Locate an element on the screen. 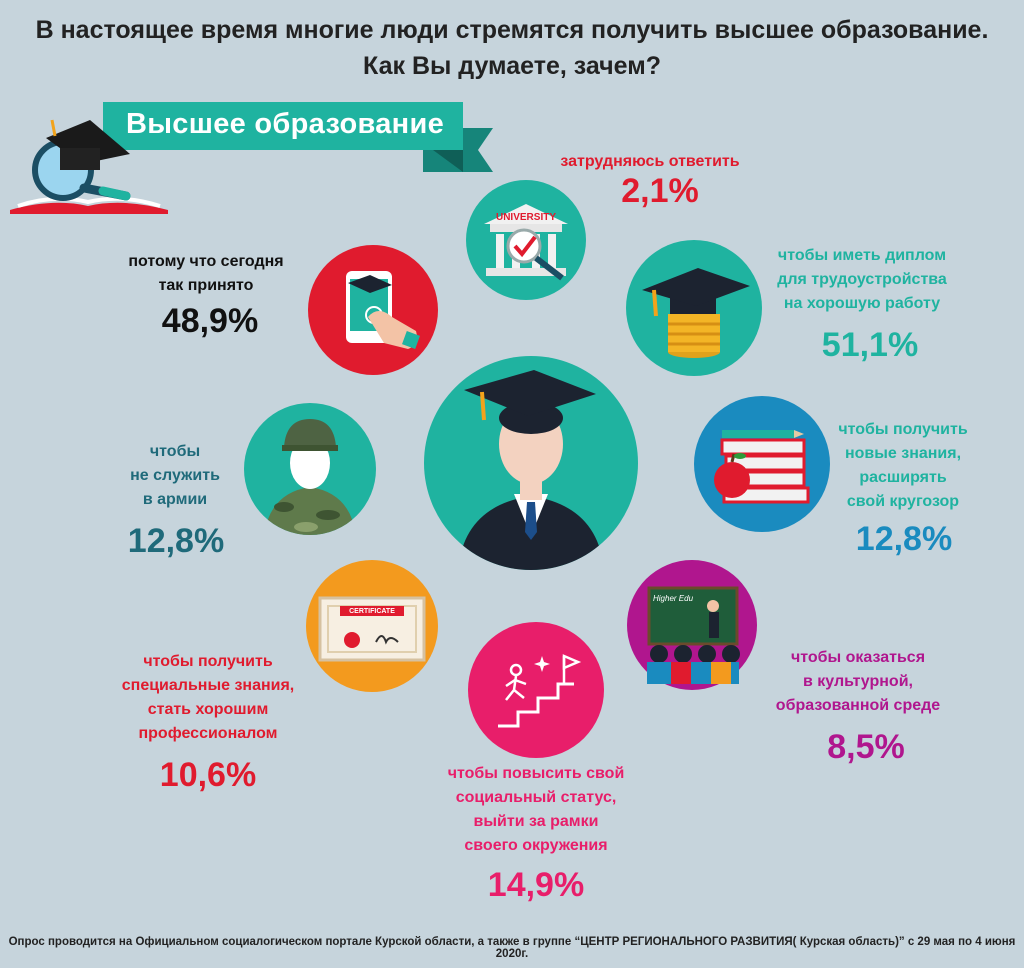 The image size is (1024, 968). soldier-icon is located at coordinates (310, 477).